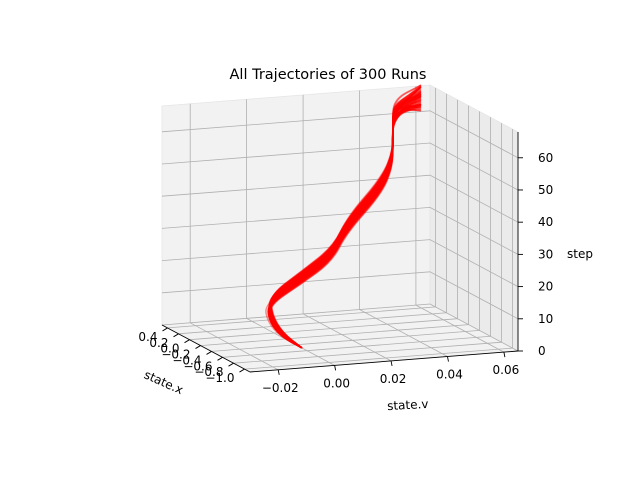  I want to click on x-tick-label: −0.2, so click(175, 355).